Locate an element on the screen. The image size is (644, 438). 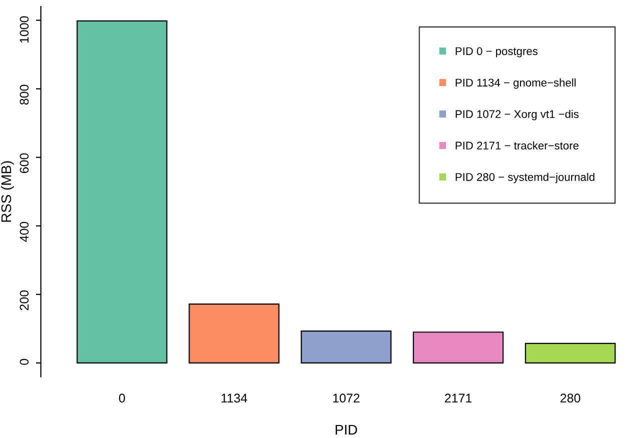
legend-label: PID 2171 − tracker−store is located at coordinates (517, 145).